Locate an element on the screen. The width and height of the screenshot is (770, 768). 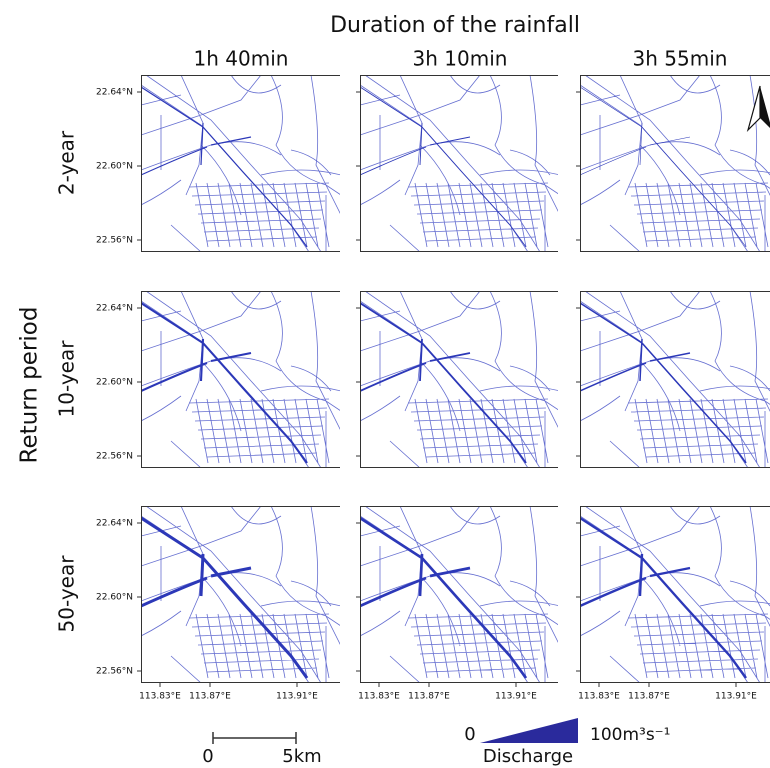
row-label: 10-year is located at coordinates (67, 379).